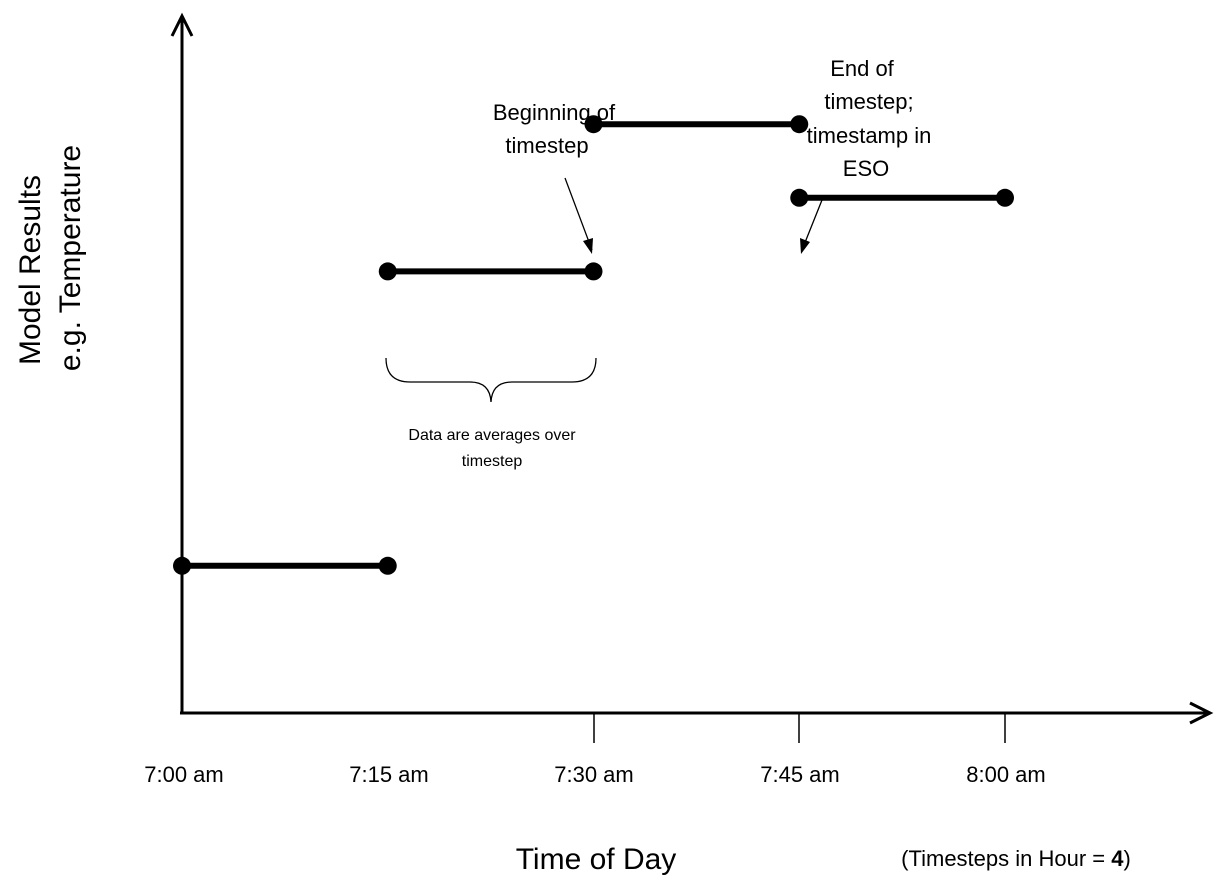 The width and height of the screenshot is (1221, 880). What do you see at coordinates (578, 214) in the screenshot?
I see `beginning-arrow` at bounding box center [578, 214].